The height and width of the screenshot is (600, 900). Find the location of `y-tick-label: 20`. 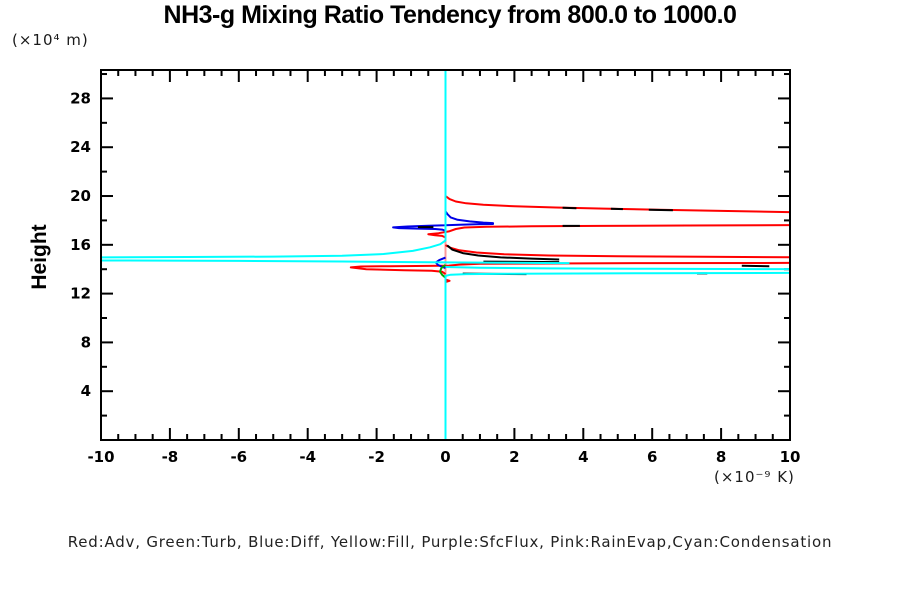

y-tick-label: 20 is located at coordinates (80, 196).